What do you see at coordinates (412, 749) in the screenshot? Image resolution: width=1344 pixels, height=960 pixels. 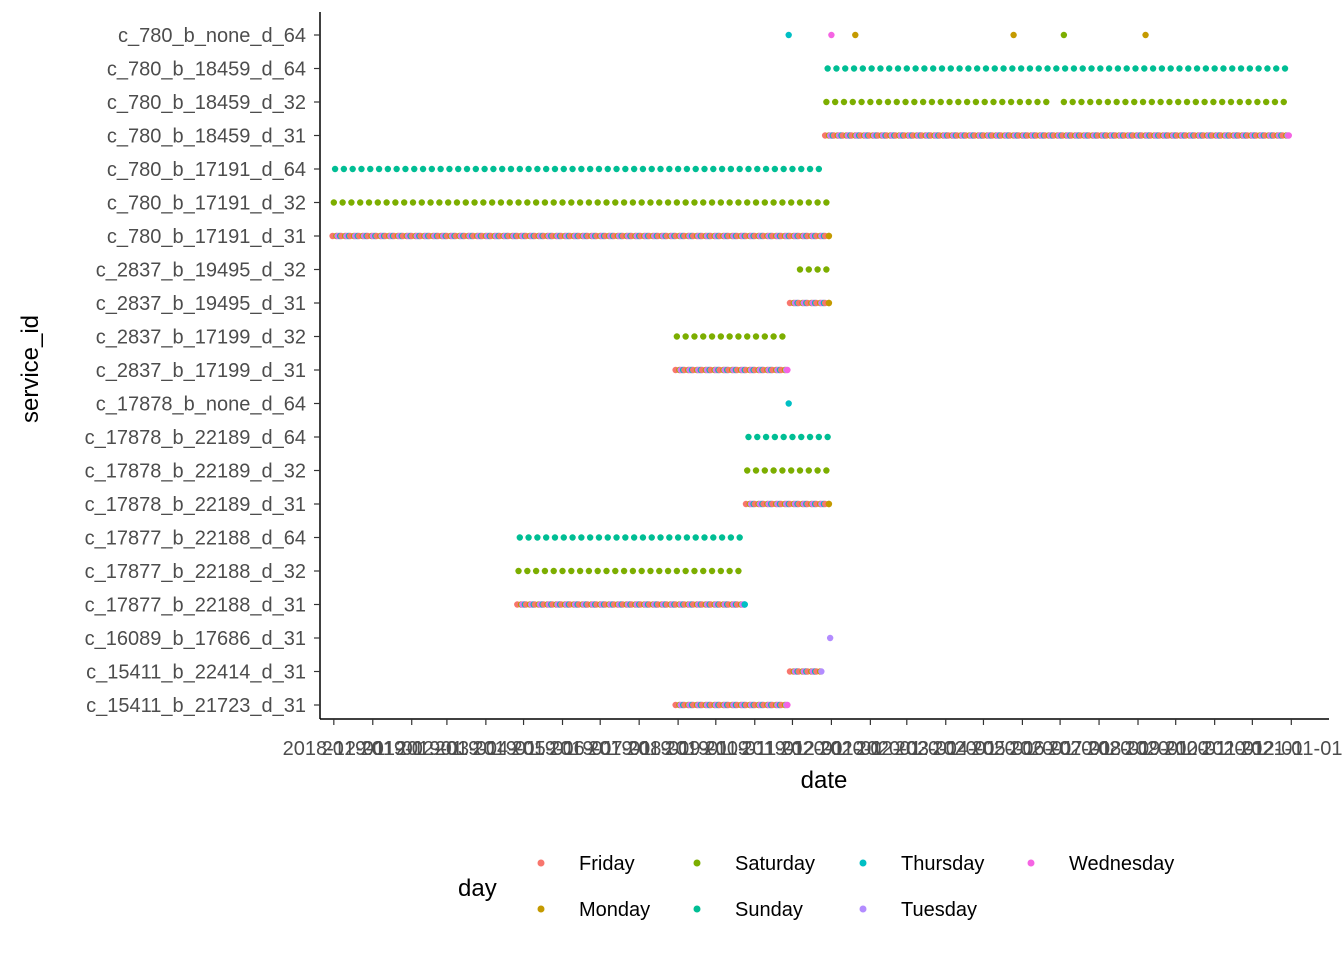 I see `x-tick-label: 2019-02-01` at bounding box center [412, 749].